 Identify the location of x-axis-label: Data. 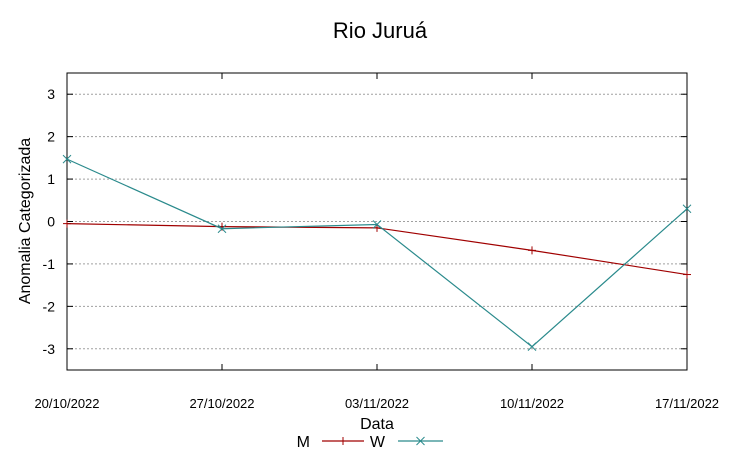
(377, 424).